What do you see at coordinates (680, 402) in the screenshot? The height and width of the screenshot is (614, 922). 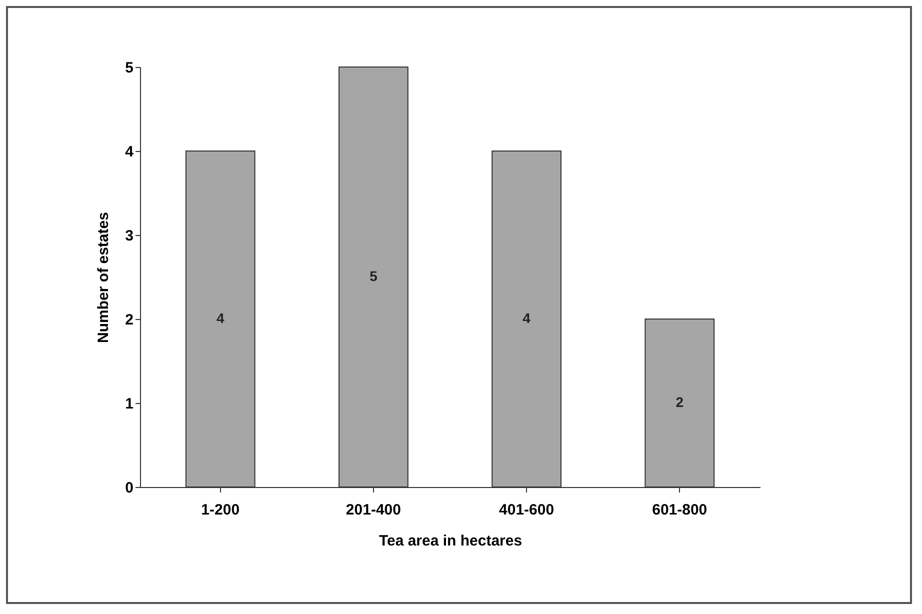 I see `data-label: 2` at bounding box center [680, 402].